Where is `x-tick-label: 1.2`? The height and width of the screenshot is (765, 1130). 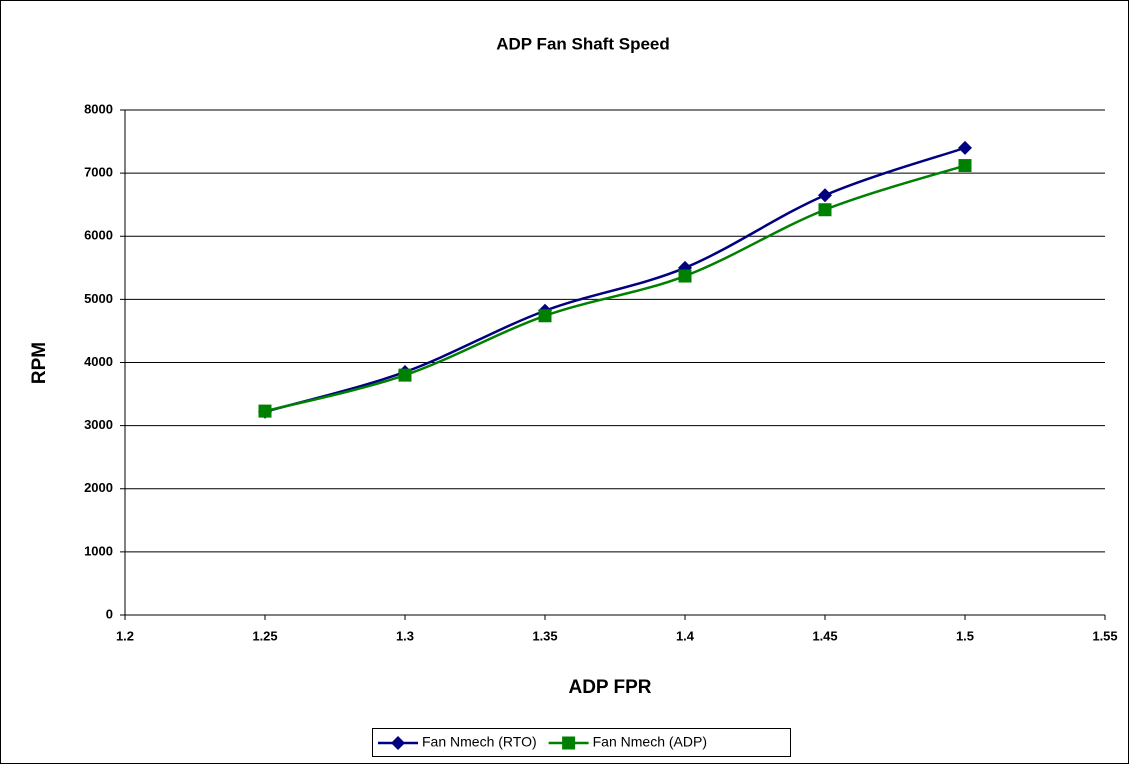 x-tick-label: 1.2 is located at coordinates (125, 635).